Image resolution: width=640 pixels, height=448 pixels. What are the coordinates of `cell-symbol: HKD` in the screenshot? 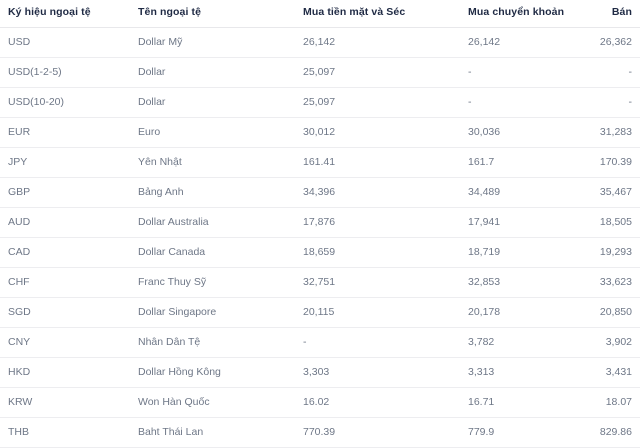 It's located at (65, 372).